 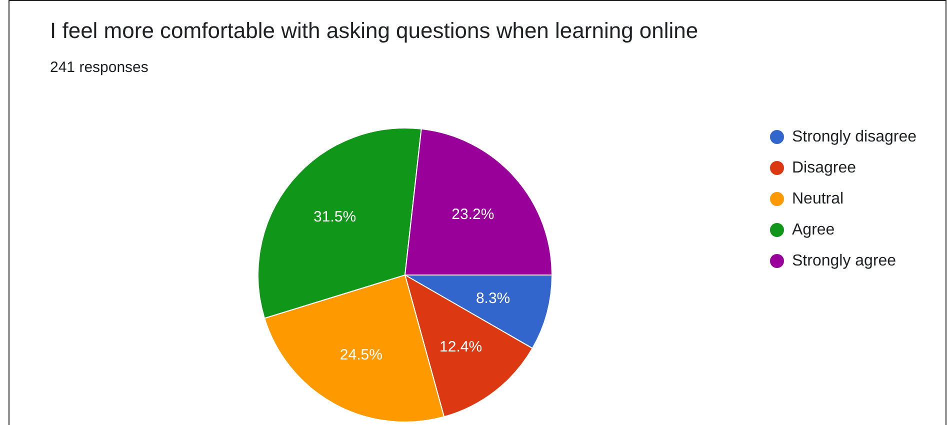 I want to click on text: 241 responses, so click(x=99, y=67).